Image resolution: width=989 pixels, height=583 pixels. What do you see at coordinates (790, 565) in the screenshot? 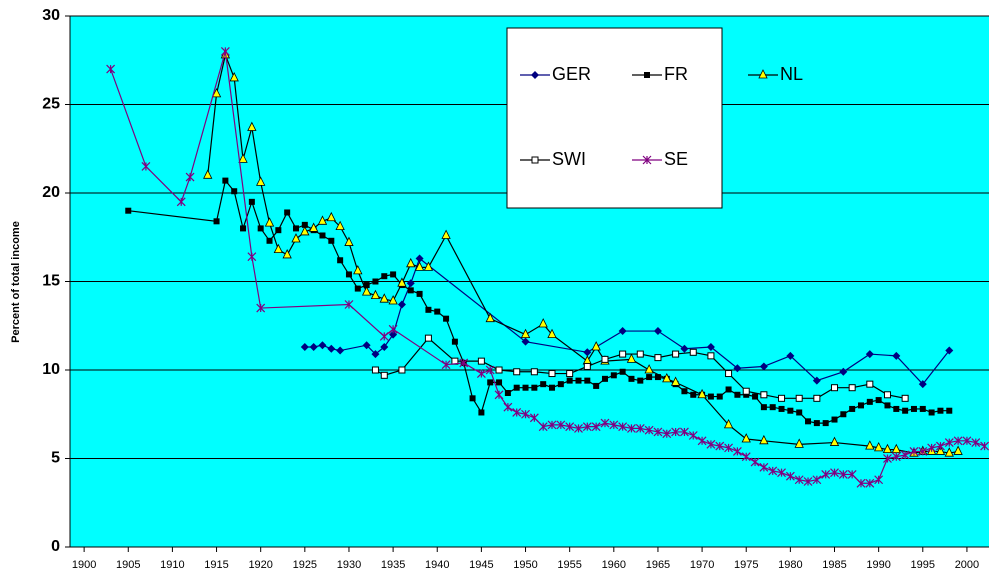
I see `x-tick-label: 1980` at bounding box center [790, 565].